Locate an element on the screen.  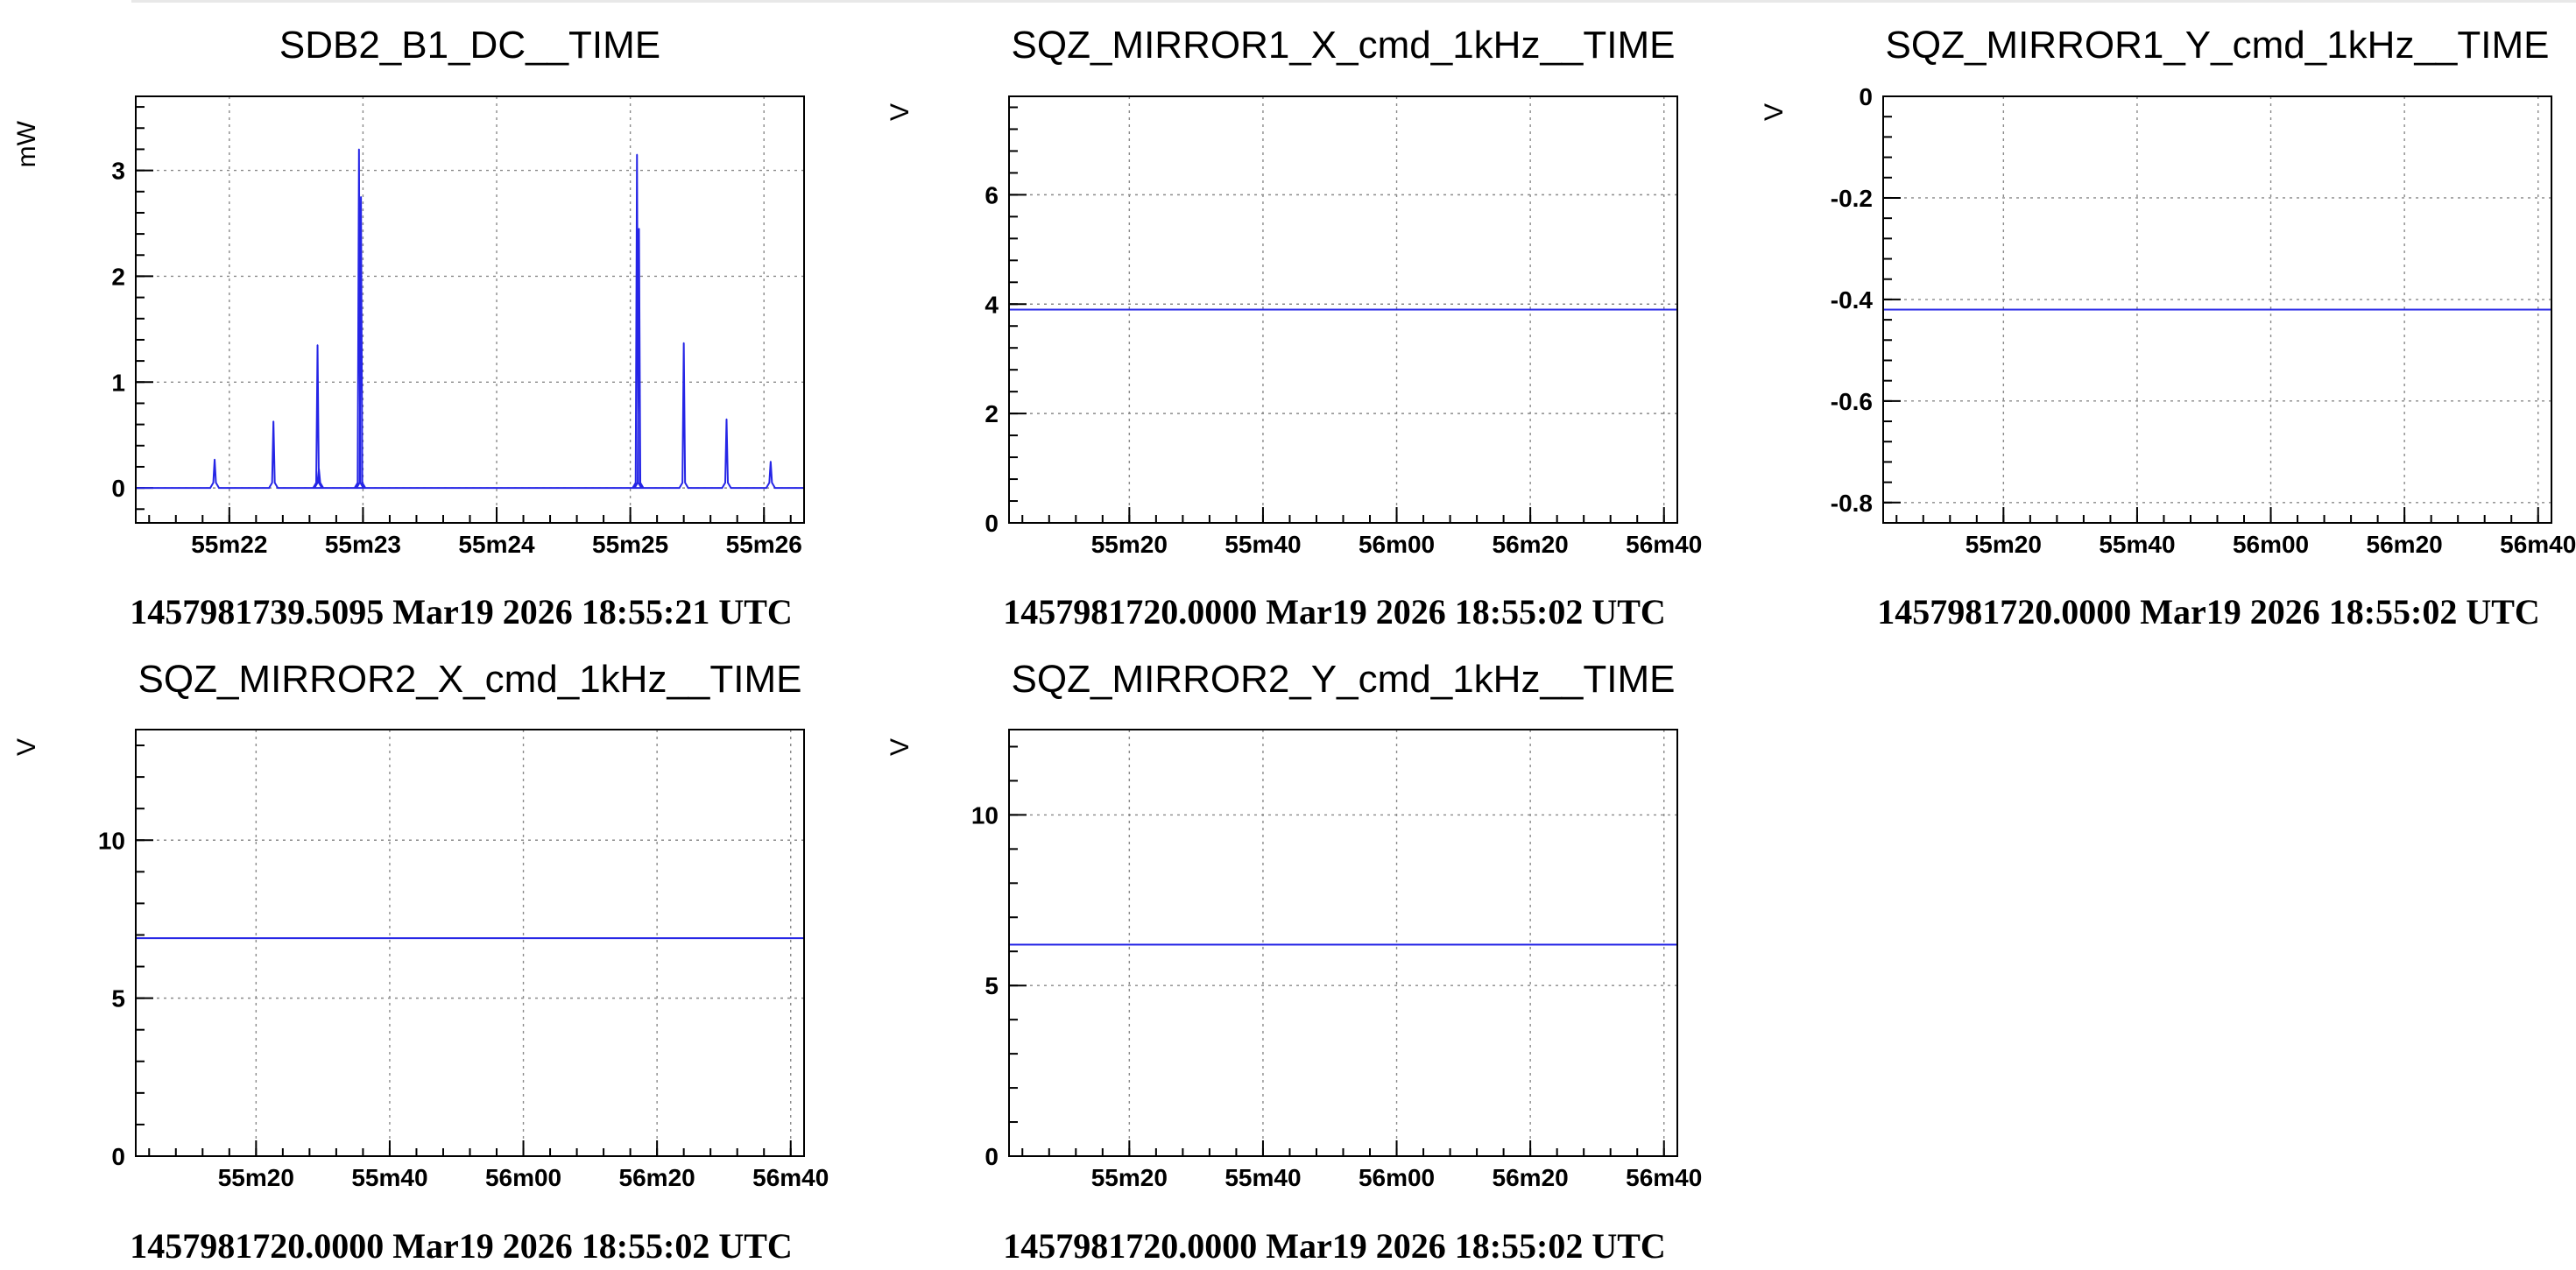
x-tick-label: 55m25 is located at coordinates (630, 544).